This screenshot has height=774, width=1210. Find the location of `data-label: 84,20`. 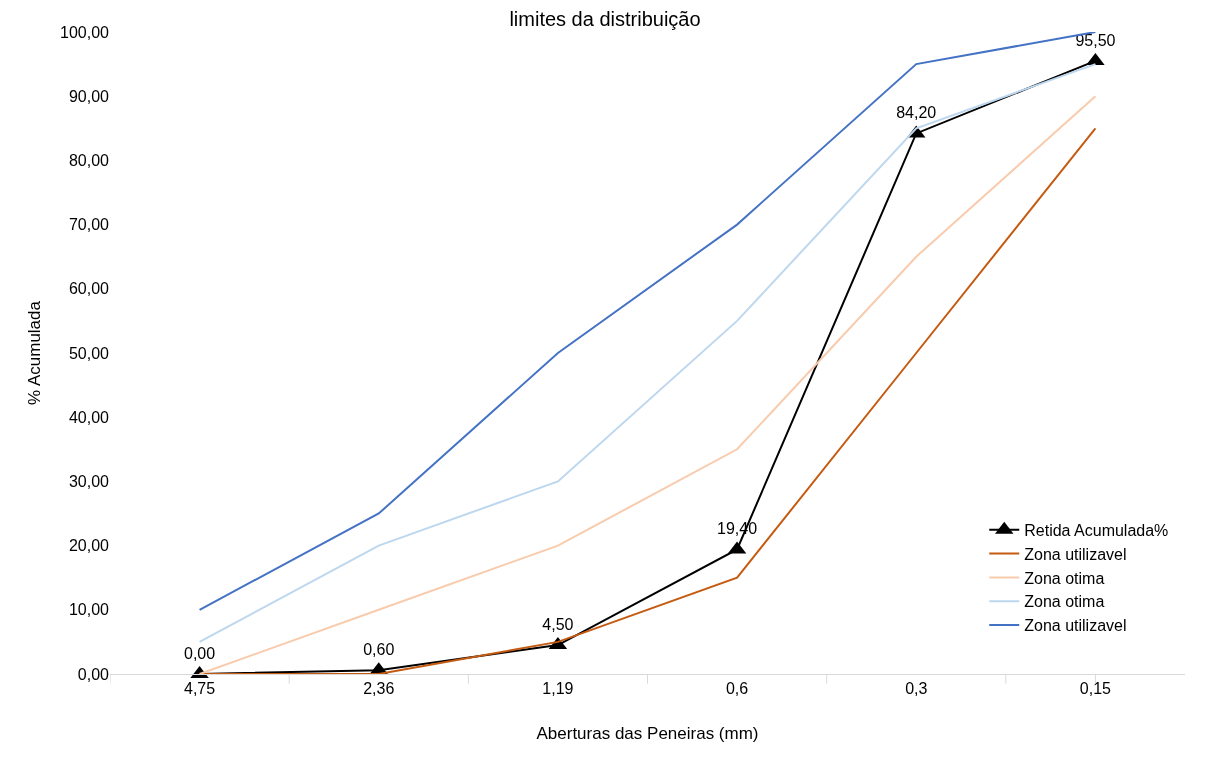

data-label: 84,20 is located at coordinates (916, 113).